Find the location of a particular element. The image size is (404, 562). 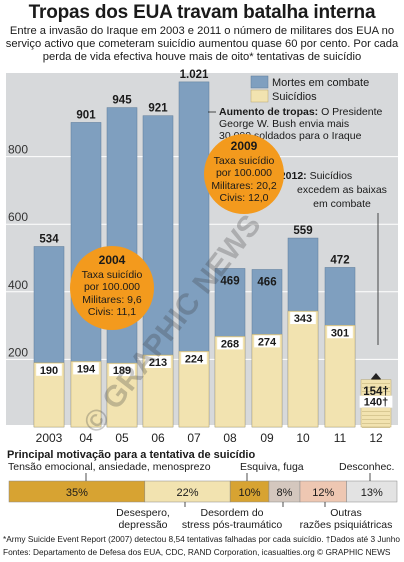

combat-value-label: 466 is located at coordinates (266, 282).